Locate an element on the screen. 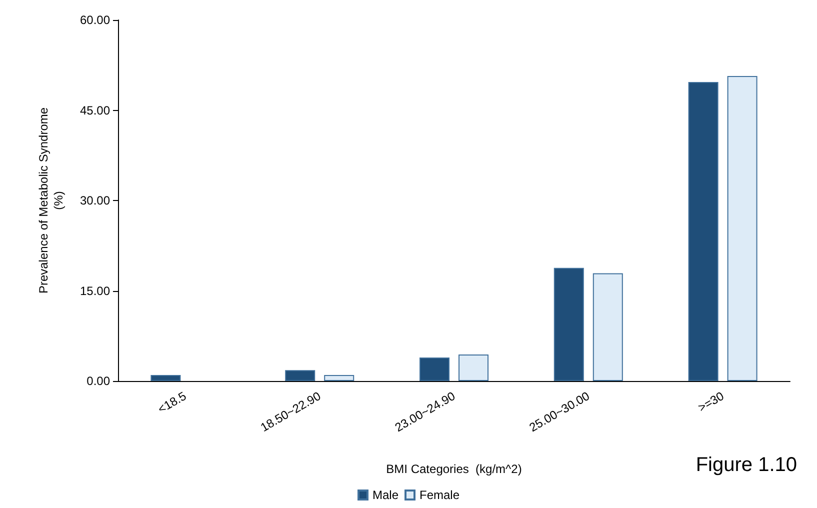 This screenshot has height=508, width=817. x-tick-label: >=30 is located at coordinates (711, 401).